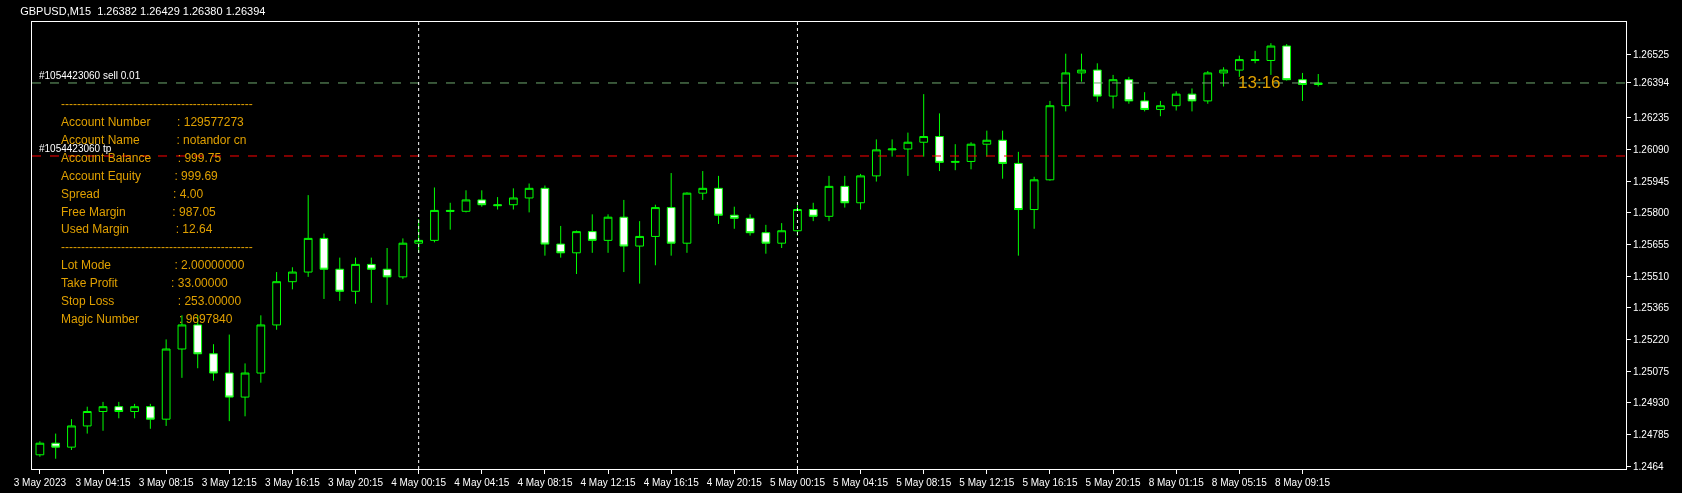 The width and height of the screenshot is (1682, 493). What do you see at coordinates (1651, 118) in the screenshot?
I see `y-tick-label: 1.26235` at bounding box center [1651, 118].